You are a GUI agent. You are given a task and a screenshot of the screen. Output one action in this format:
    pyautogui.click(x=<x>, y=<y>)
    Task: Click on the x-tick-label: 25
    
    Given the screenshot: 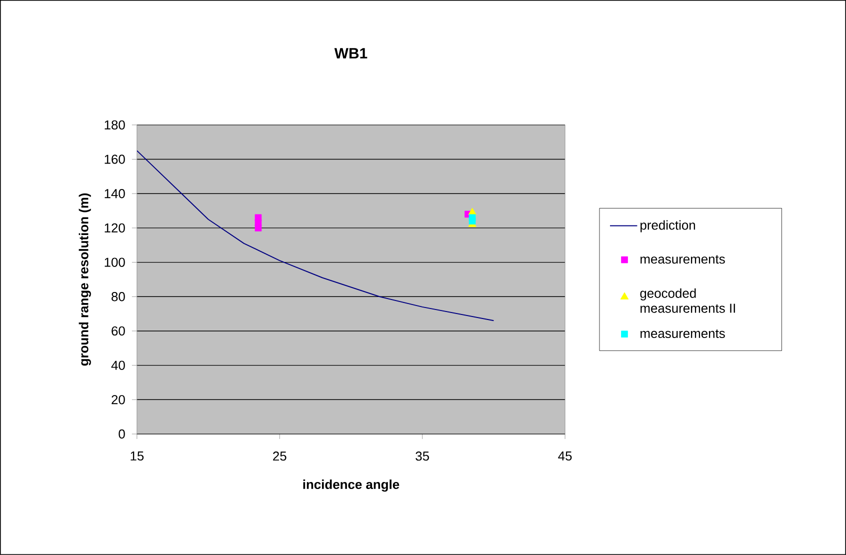 What is the action you would take?
    pyautogui.click(x=279, y=456)
    